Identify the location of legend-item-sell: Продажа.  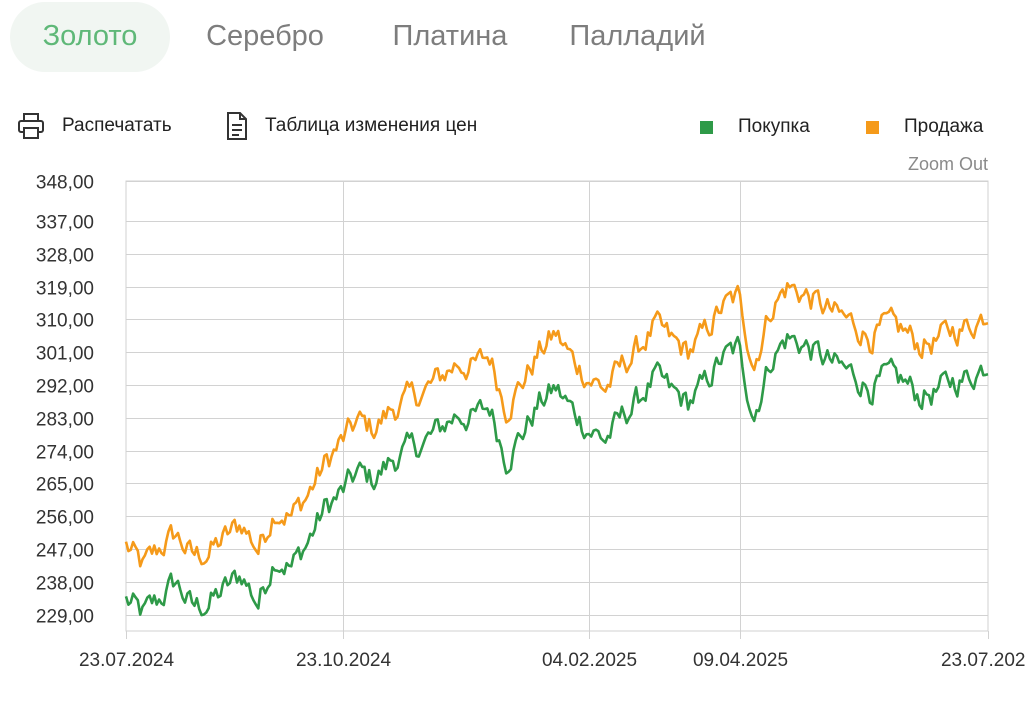
(924, 127).